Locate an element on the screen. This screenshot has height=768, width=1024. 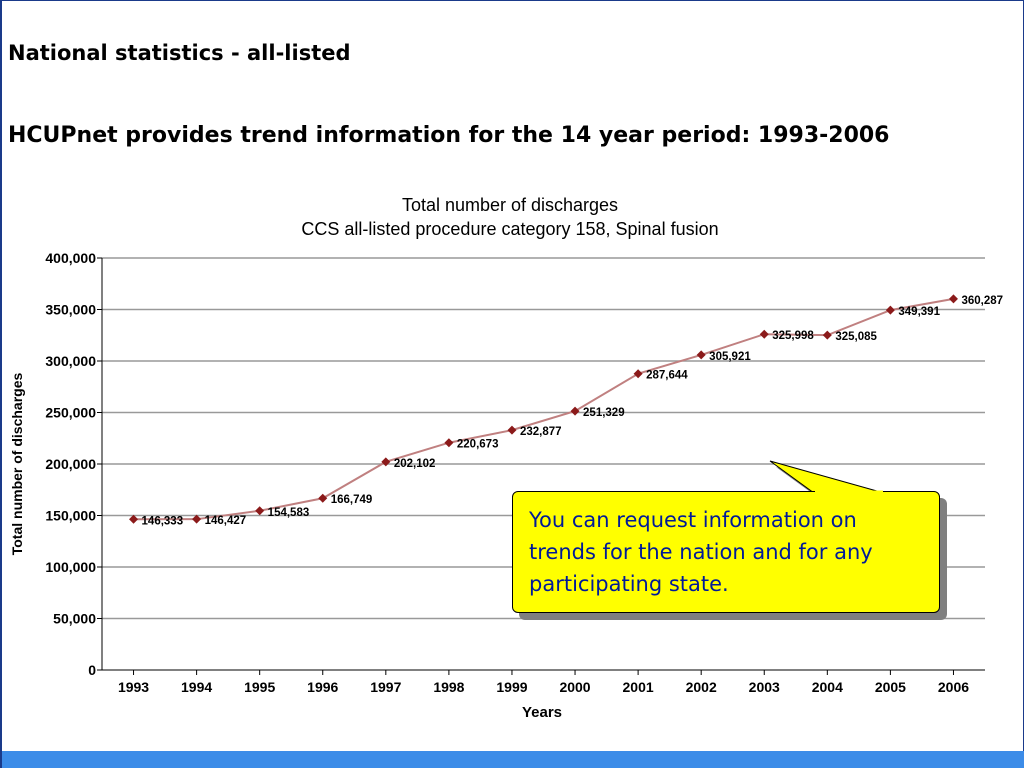
x-tick-label: 2004 is located at coordinates (827, 687).